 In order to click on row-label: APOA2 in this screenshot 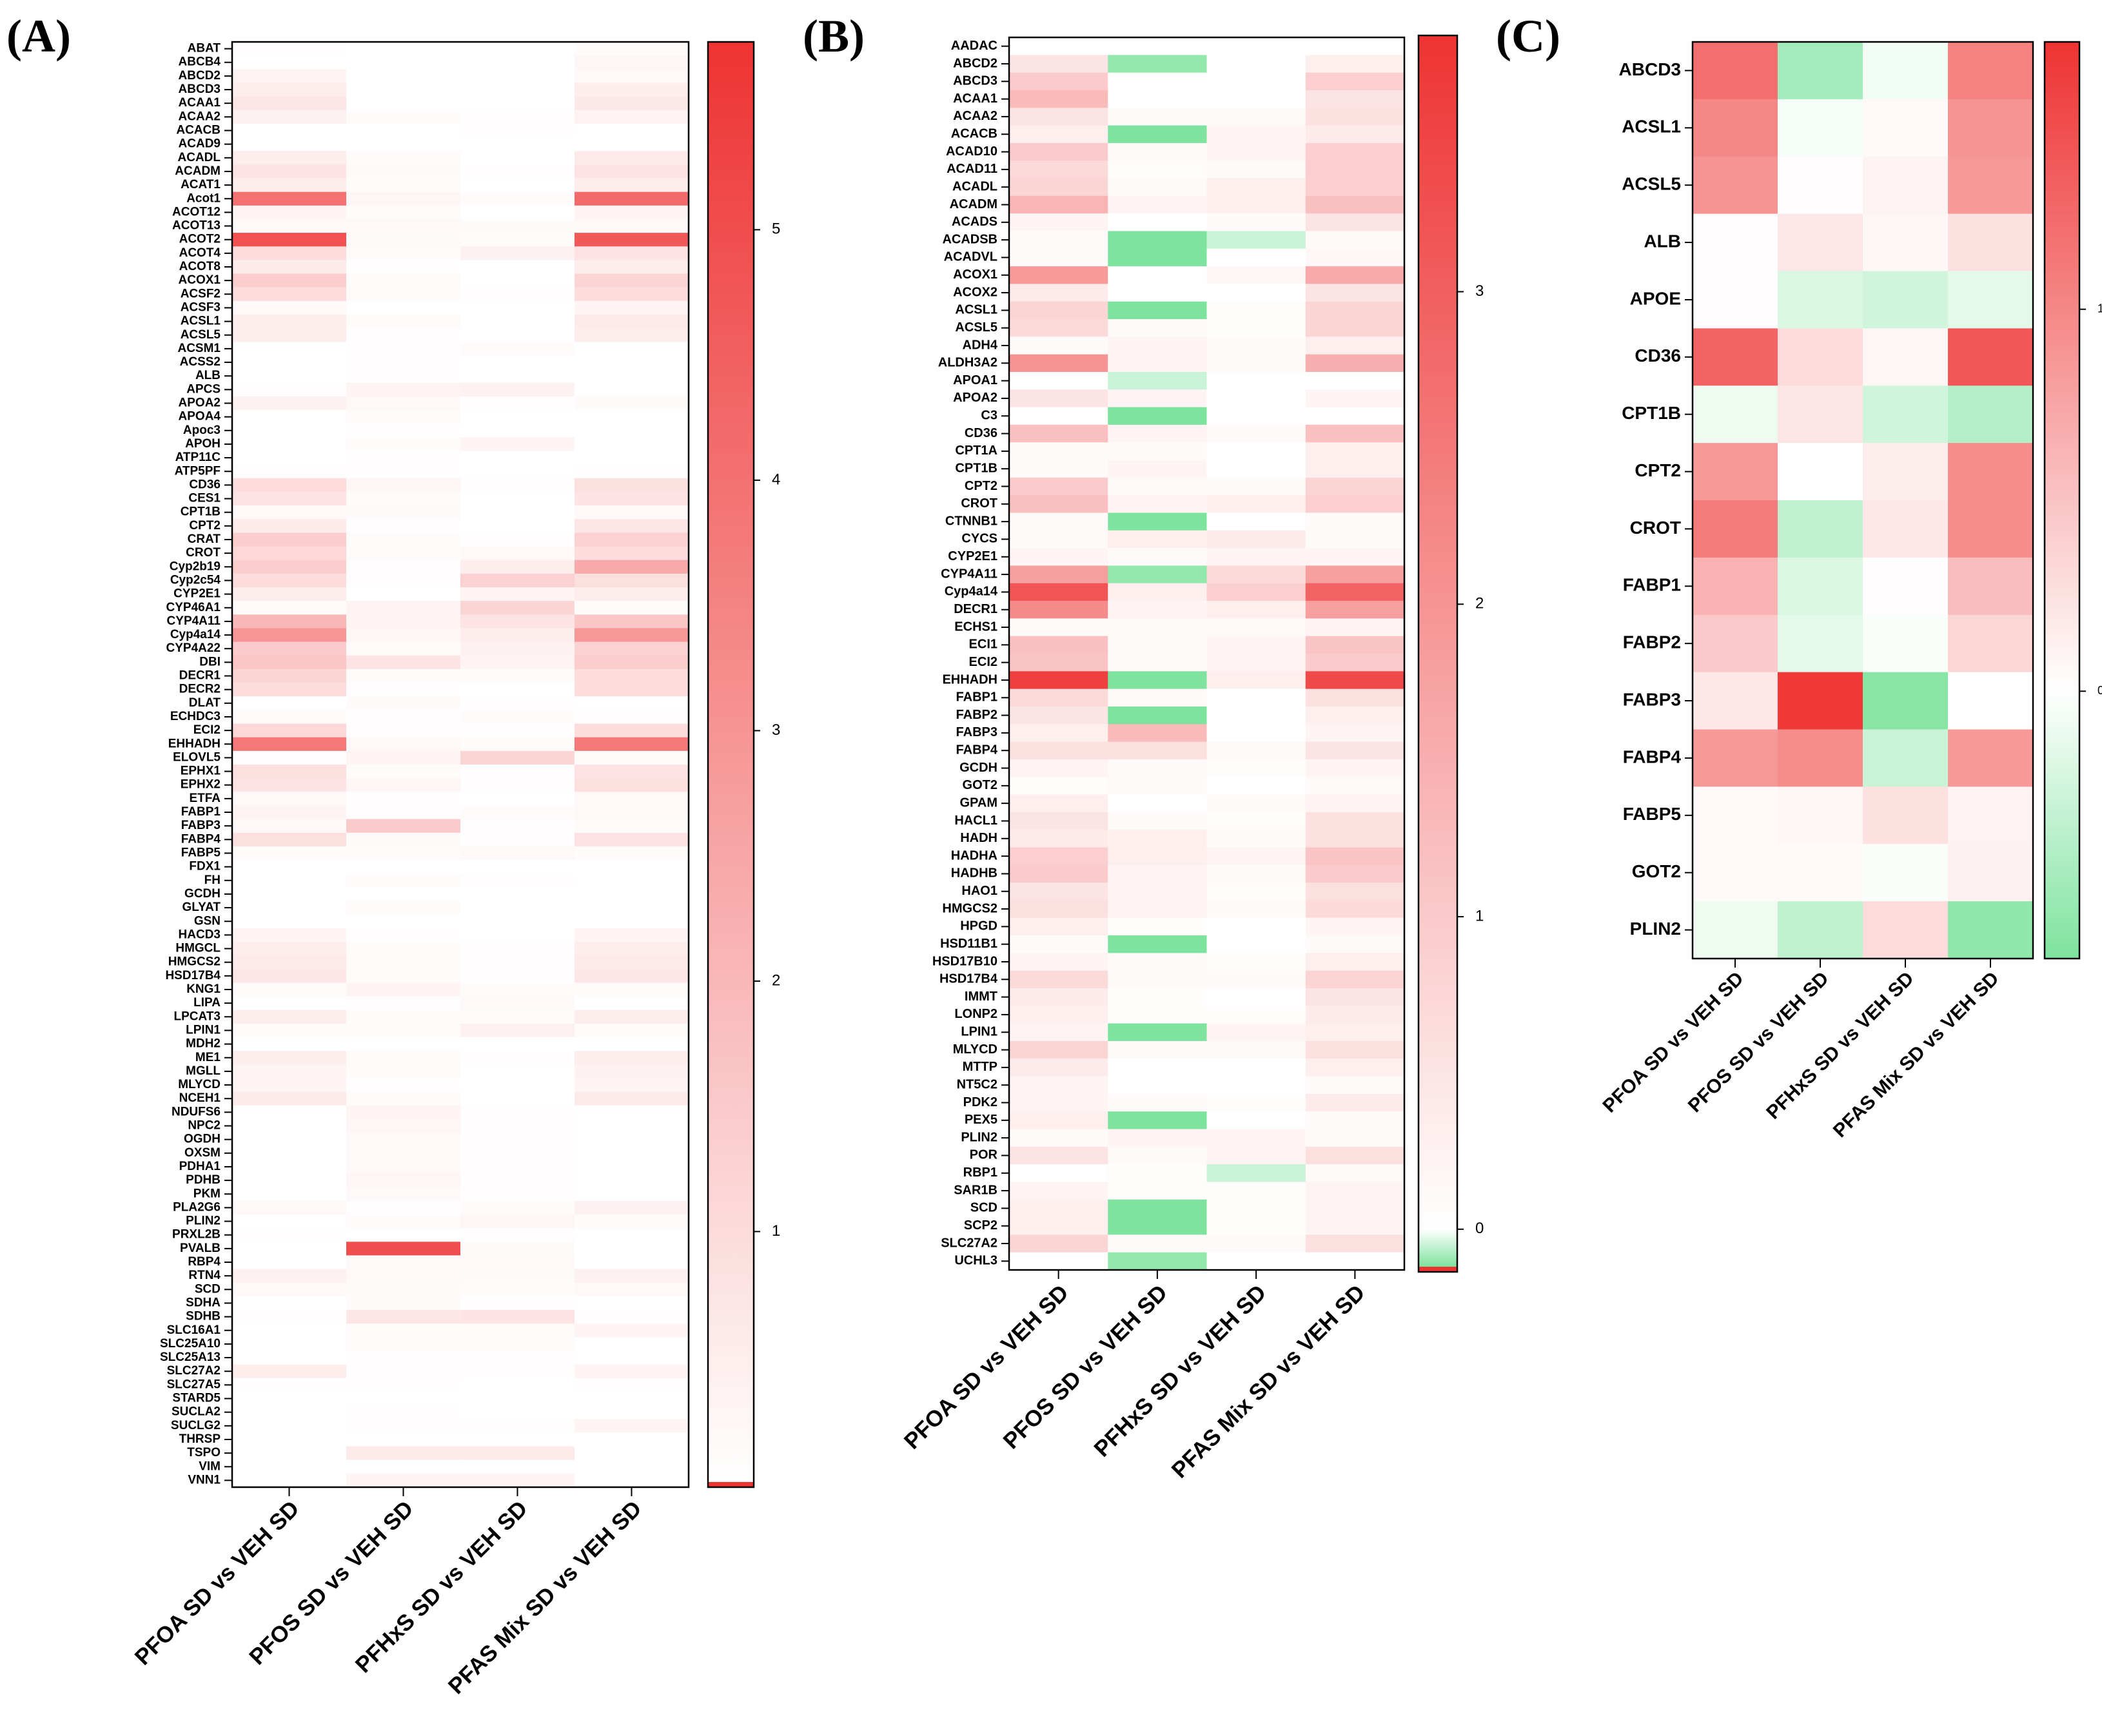, I will do `click(200, 403)`.